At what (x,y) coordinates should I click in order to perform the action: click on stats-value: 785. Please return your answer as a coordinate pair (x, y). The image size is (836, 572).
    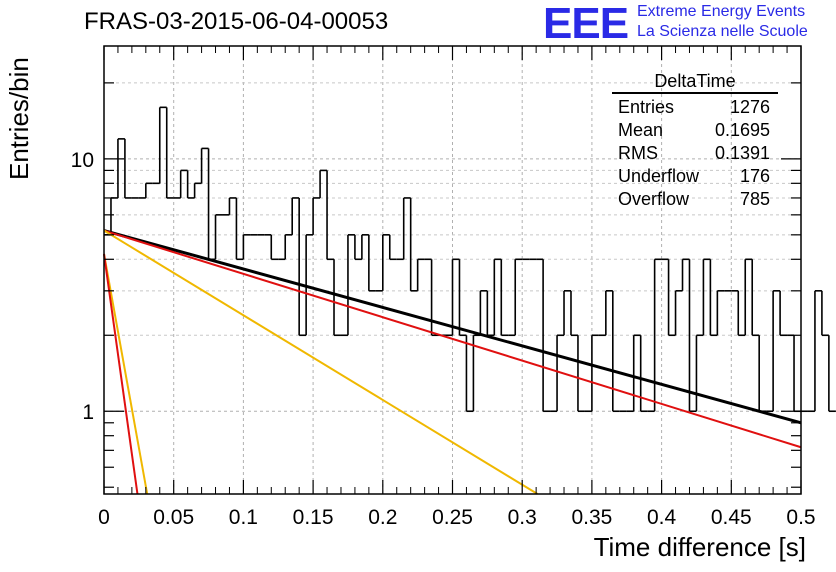
    Looking at the image, I should click on (754, 199).